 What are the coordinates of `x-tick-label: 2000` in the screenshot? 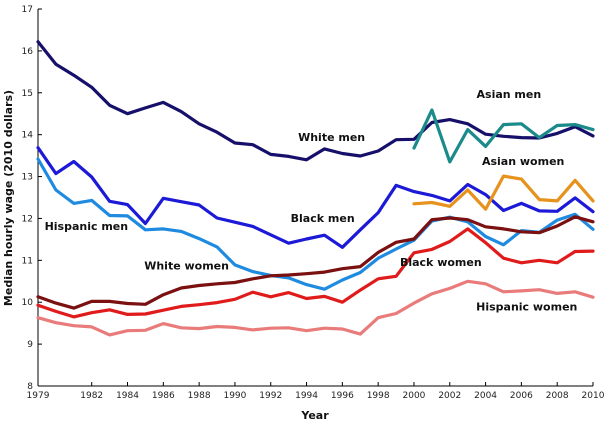 It's located at (414, 396).